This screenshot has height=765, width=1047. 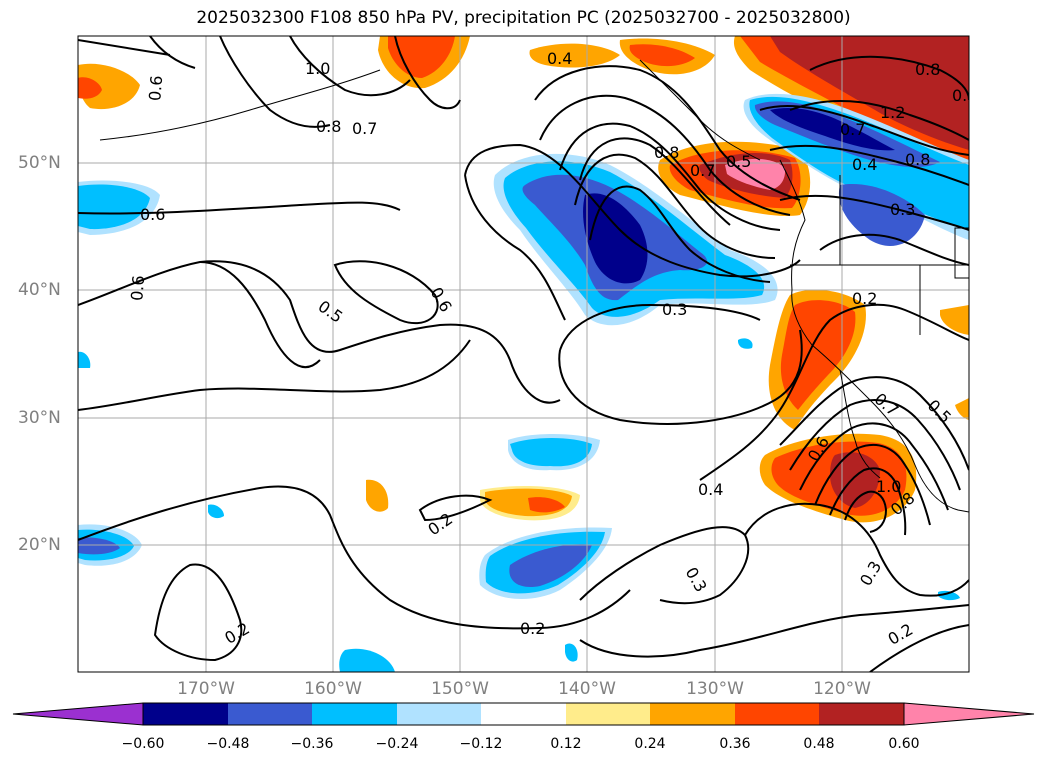 What do you see at coordinates (735, 744) in the screenshot?
I see `colorbar-tick-label: 0.36` at bounding box center [735, 744].